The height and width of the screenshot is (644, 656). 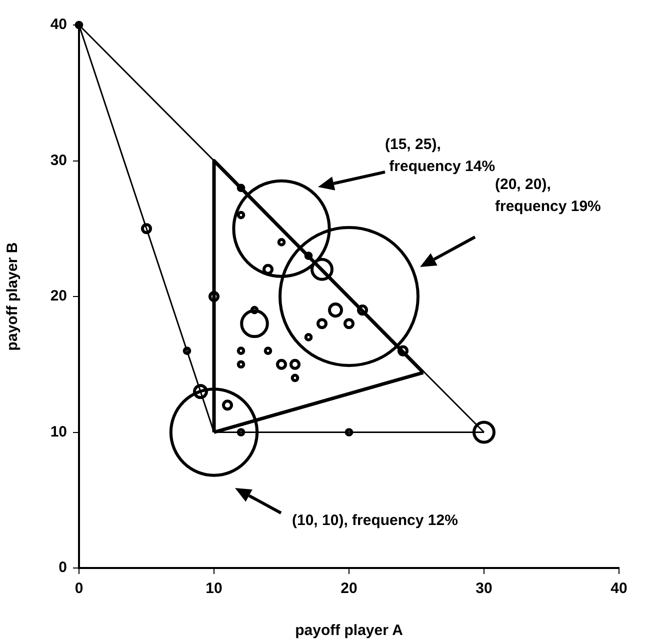 I want to click on y-tick-label: 40, so click(x=58, y=25).